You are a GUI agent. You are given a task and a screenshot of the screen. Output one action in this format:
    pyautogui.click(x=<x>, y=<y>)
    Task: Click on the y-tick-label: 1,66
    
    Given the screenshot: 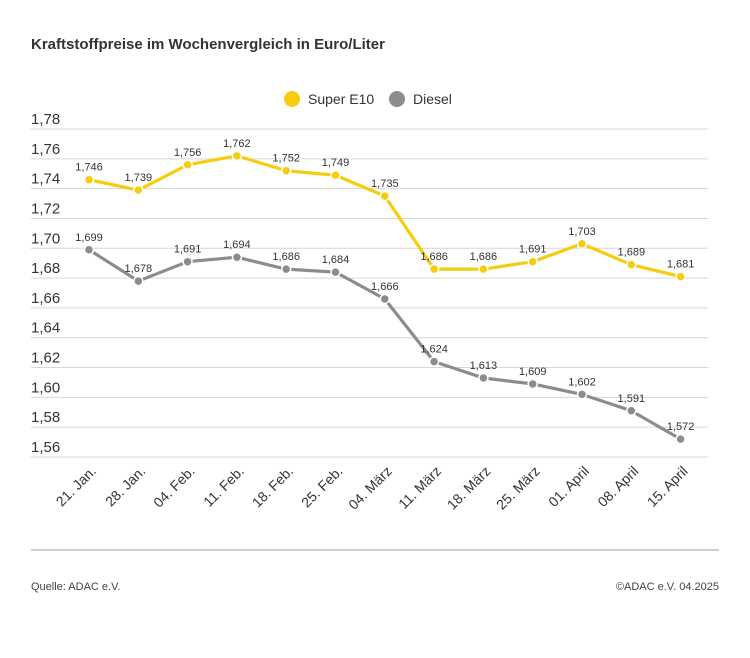 What is the action you would take?
    pyautogui.click(x=45, y=298)
    